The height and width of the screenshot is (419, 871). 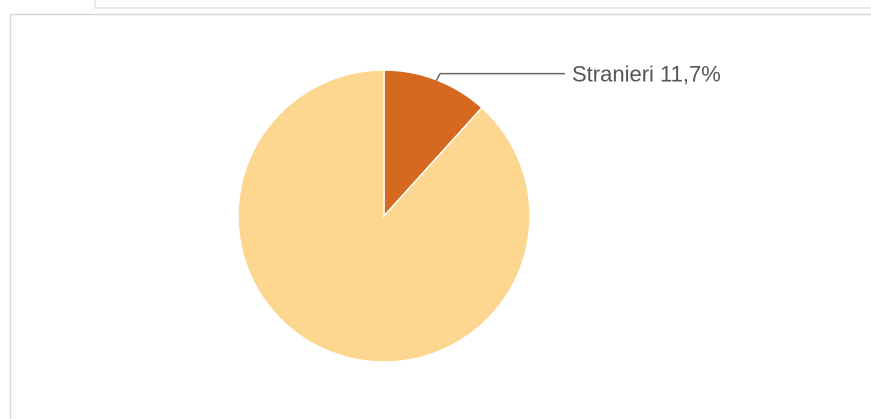 I want to click on top-strip, so click(x=482, y=4).